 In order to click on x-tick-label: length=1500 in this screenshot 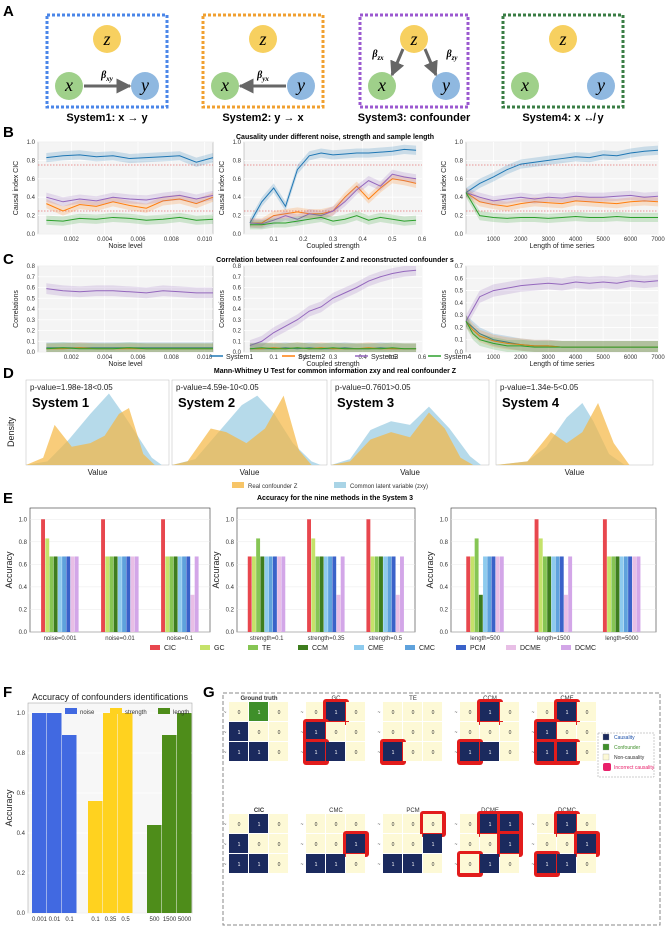, I will do `click(554, 639)`.